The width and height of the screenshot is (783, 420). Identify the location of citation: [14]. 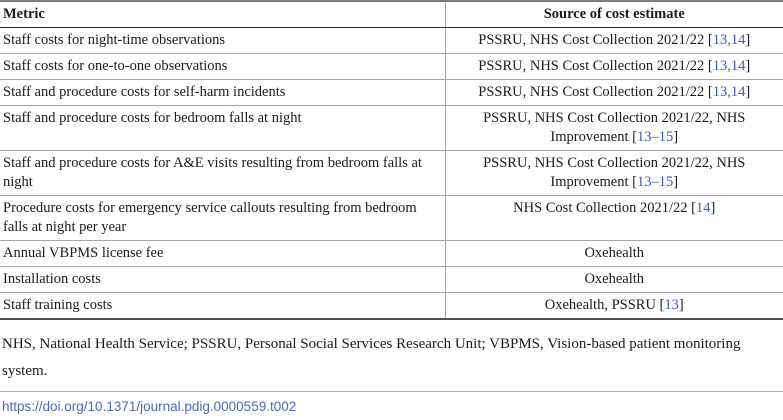
(703, 208).